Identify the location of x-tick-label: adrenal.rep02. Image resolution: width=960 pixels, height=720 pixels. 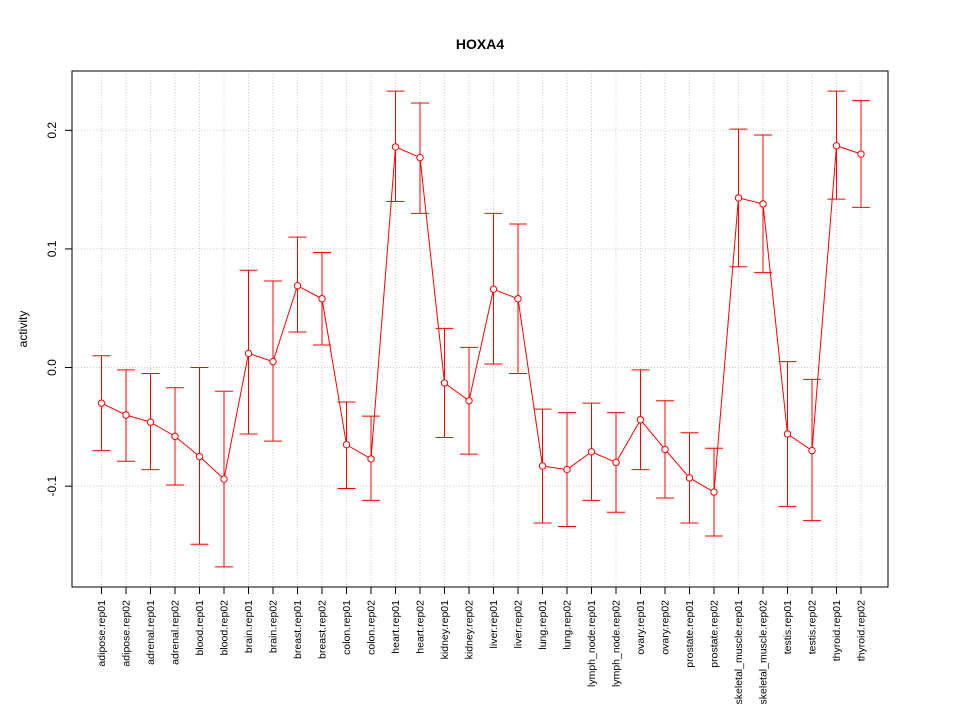
(176, 632).